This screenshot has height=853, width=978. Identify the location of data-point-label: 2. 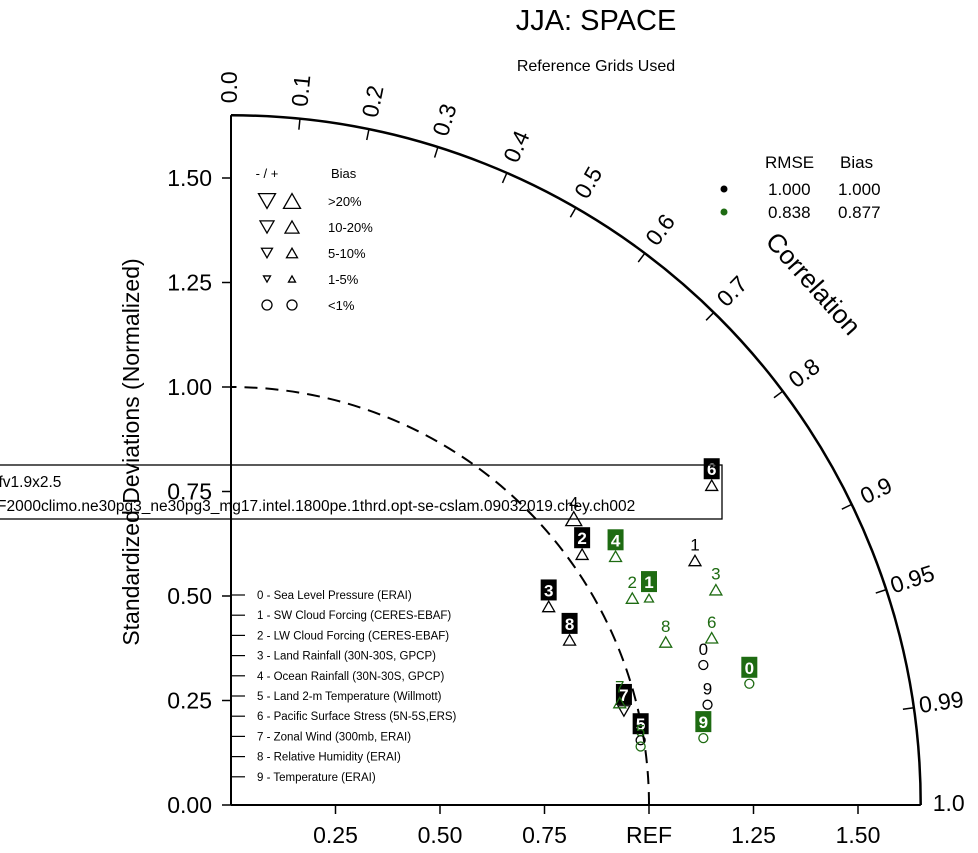
(581, 538).